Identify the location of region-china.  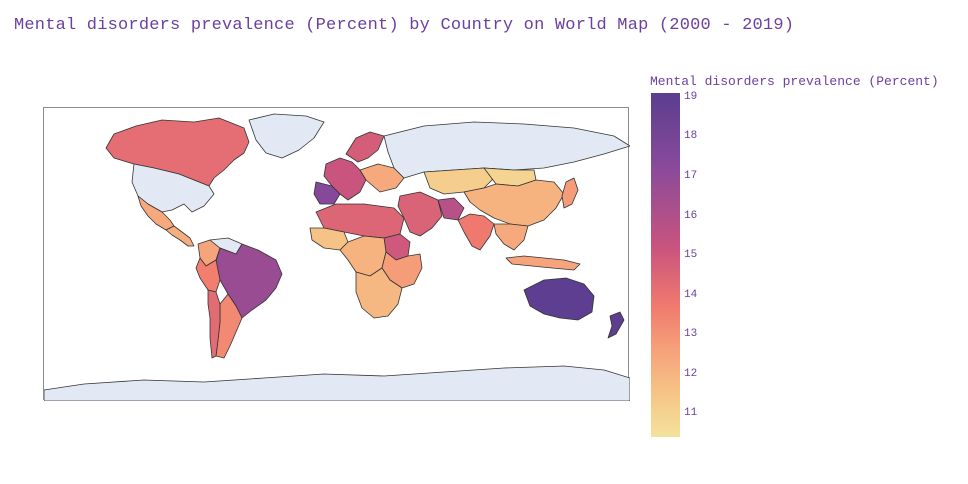
(514, 203).